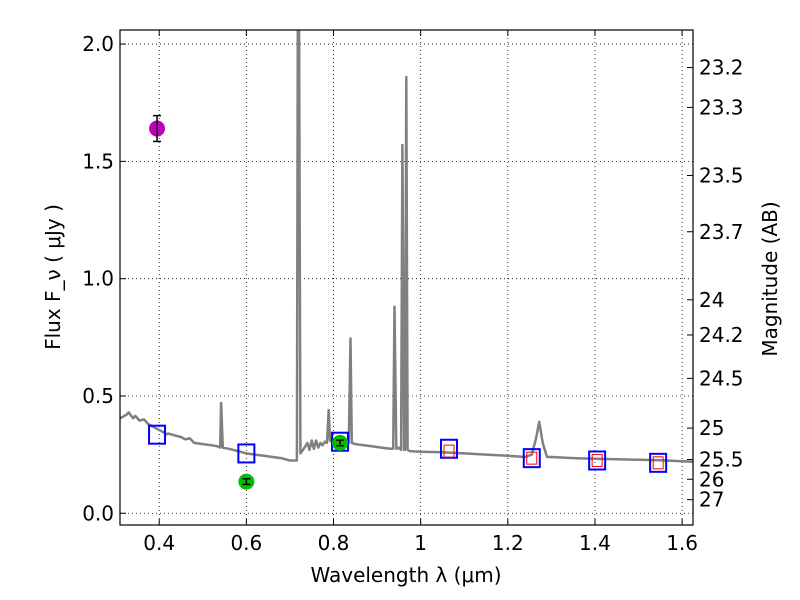 The image size is (800, 600). What do you see at coordinates (98, 513) in the screenshot?
I see `y-tick-label: 0.0` at bounding box center [98, 513].